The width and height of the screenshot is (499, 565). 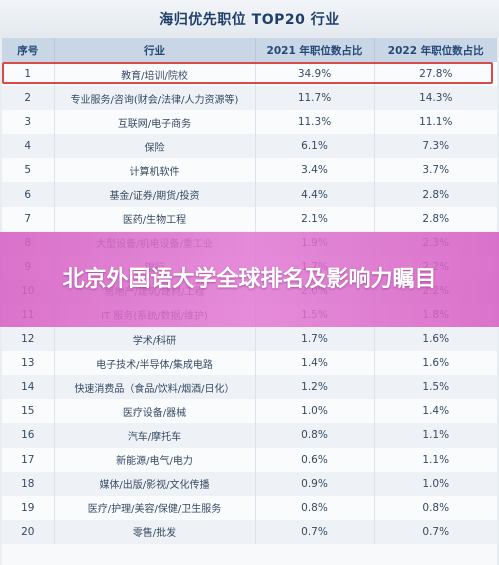 I want to click on table-row: 7 医药/生物工程 2.1% 2.8%, so click(x=249, y=218).